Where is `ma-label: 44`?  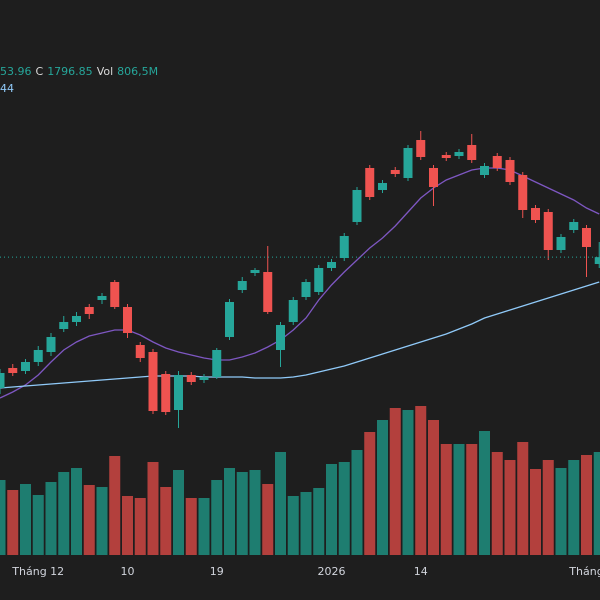
ma-label: 44 is located at coordinates (7, 88).